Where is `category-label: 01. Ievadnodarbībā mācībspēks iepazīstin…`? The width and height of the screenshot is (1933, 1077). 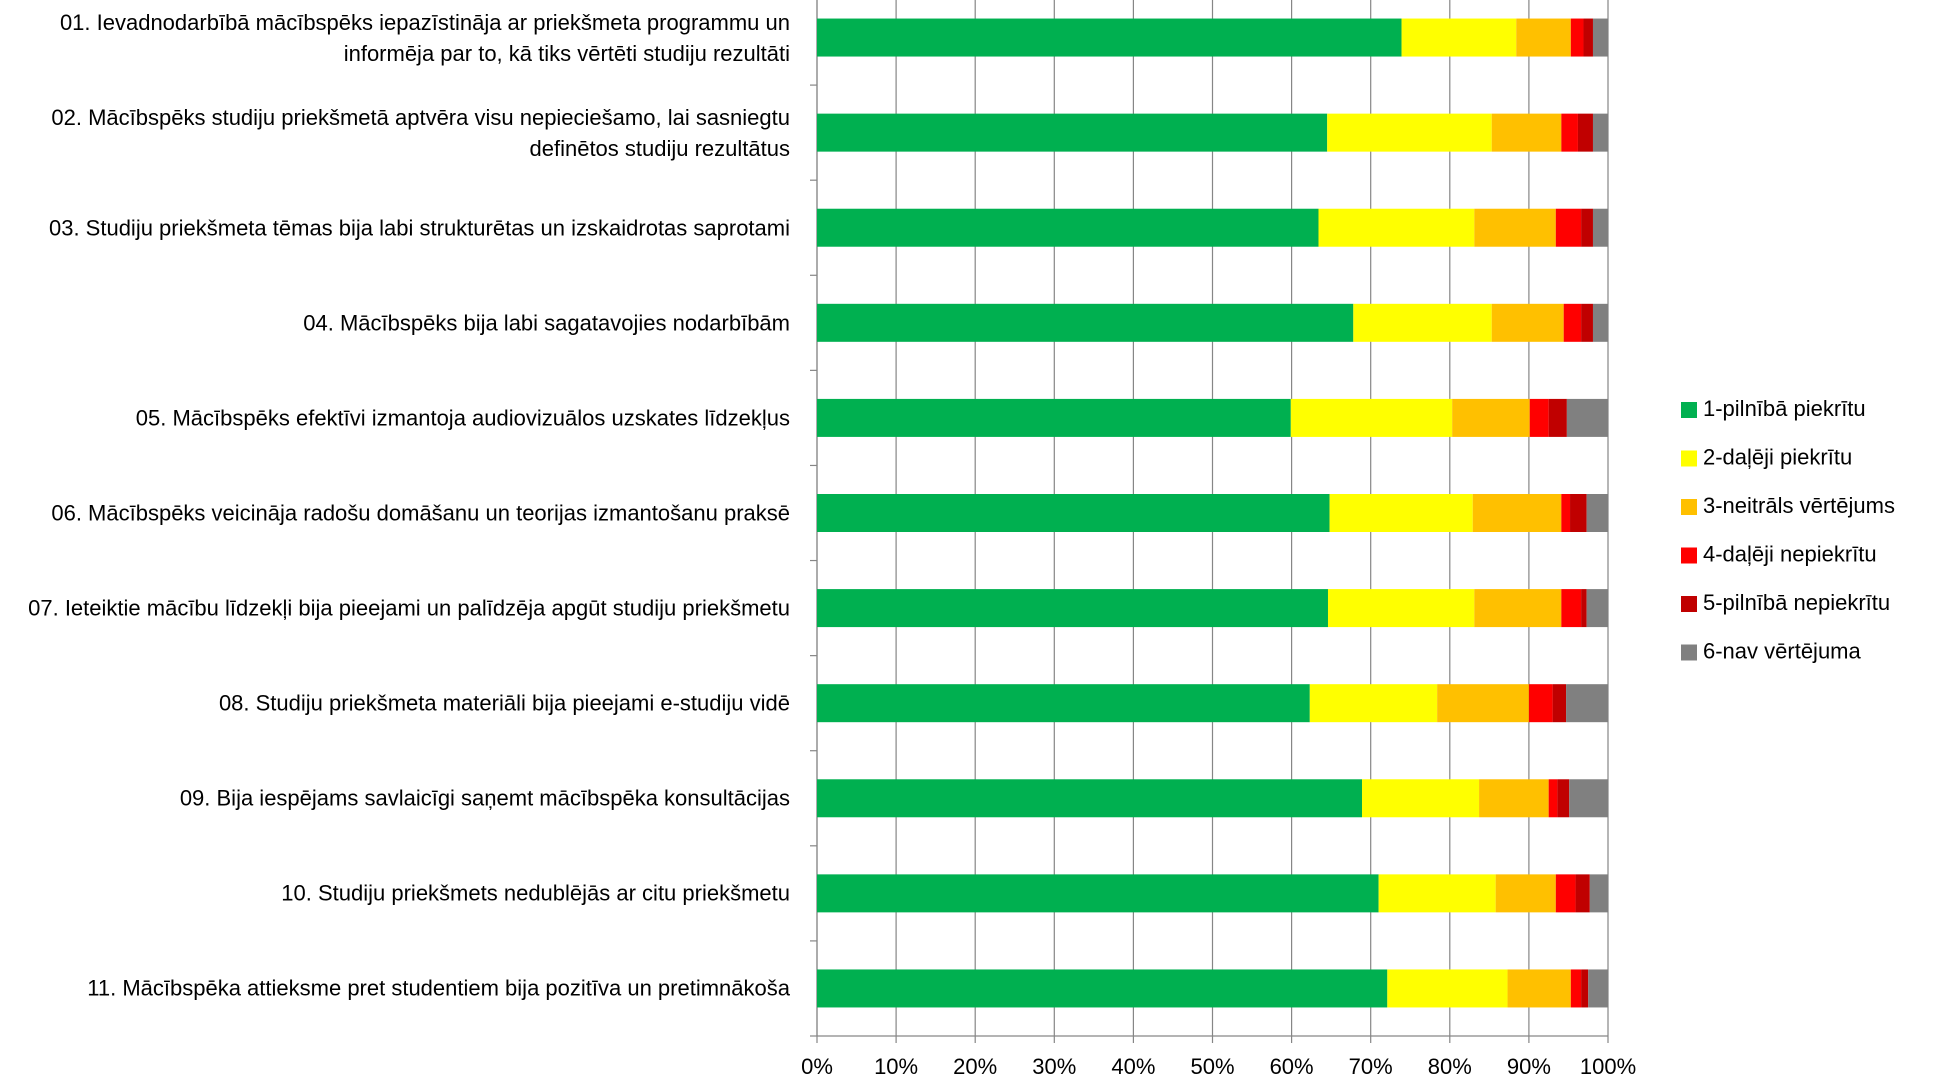 category-label: 01. Ievadnodarbībā mācībspēks iepazīstin… is located at coordinates (424, 37).